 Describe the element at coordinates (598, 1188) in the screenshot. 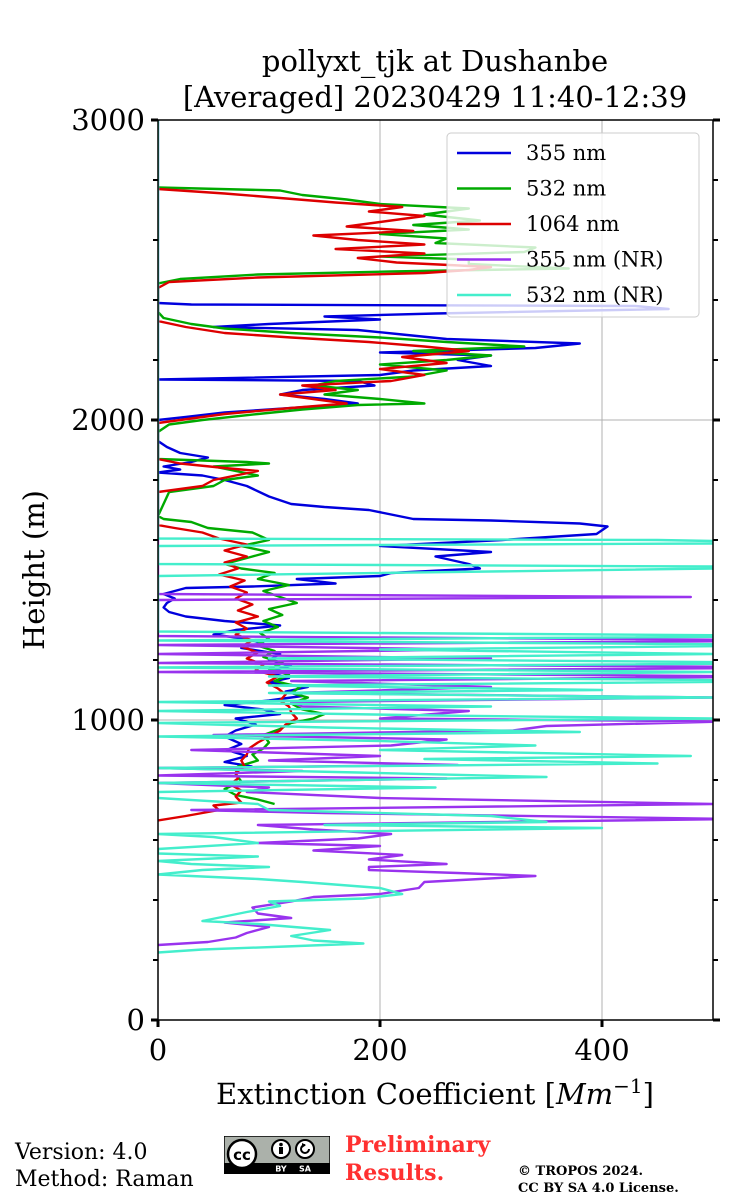

I see `license-text: CC BY SA 4.0 License.` at that location.